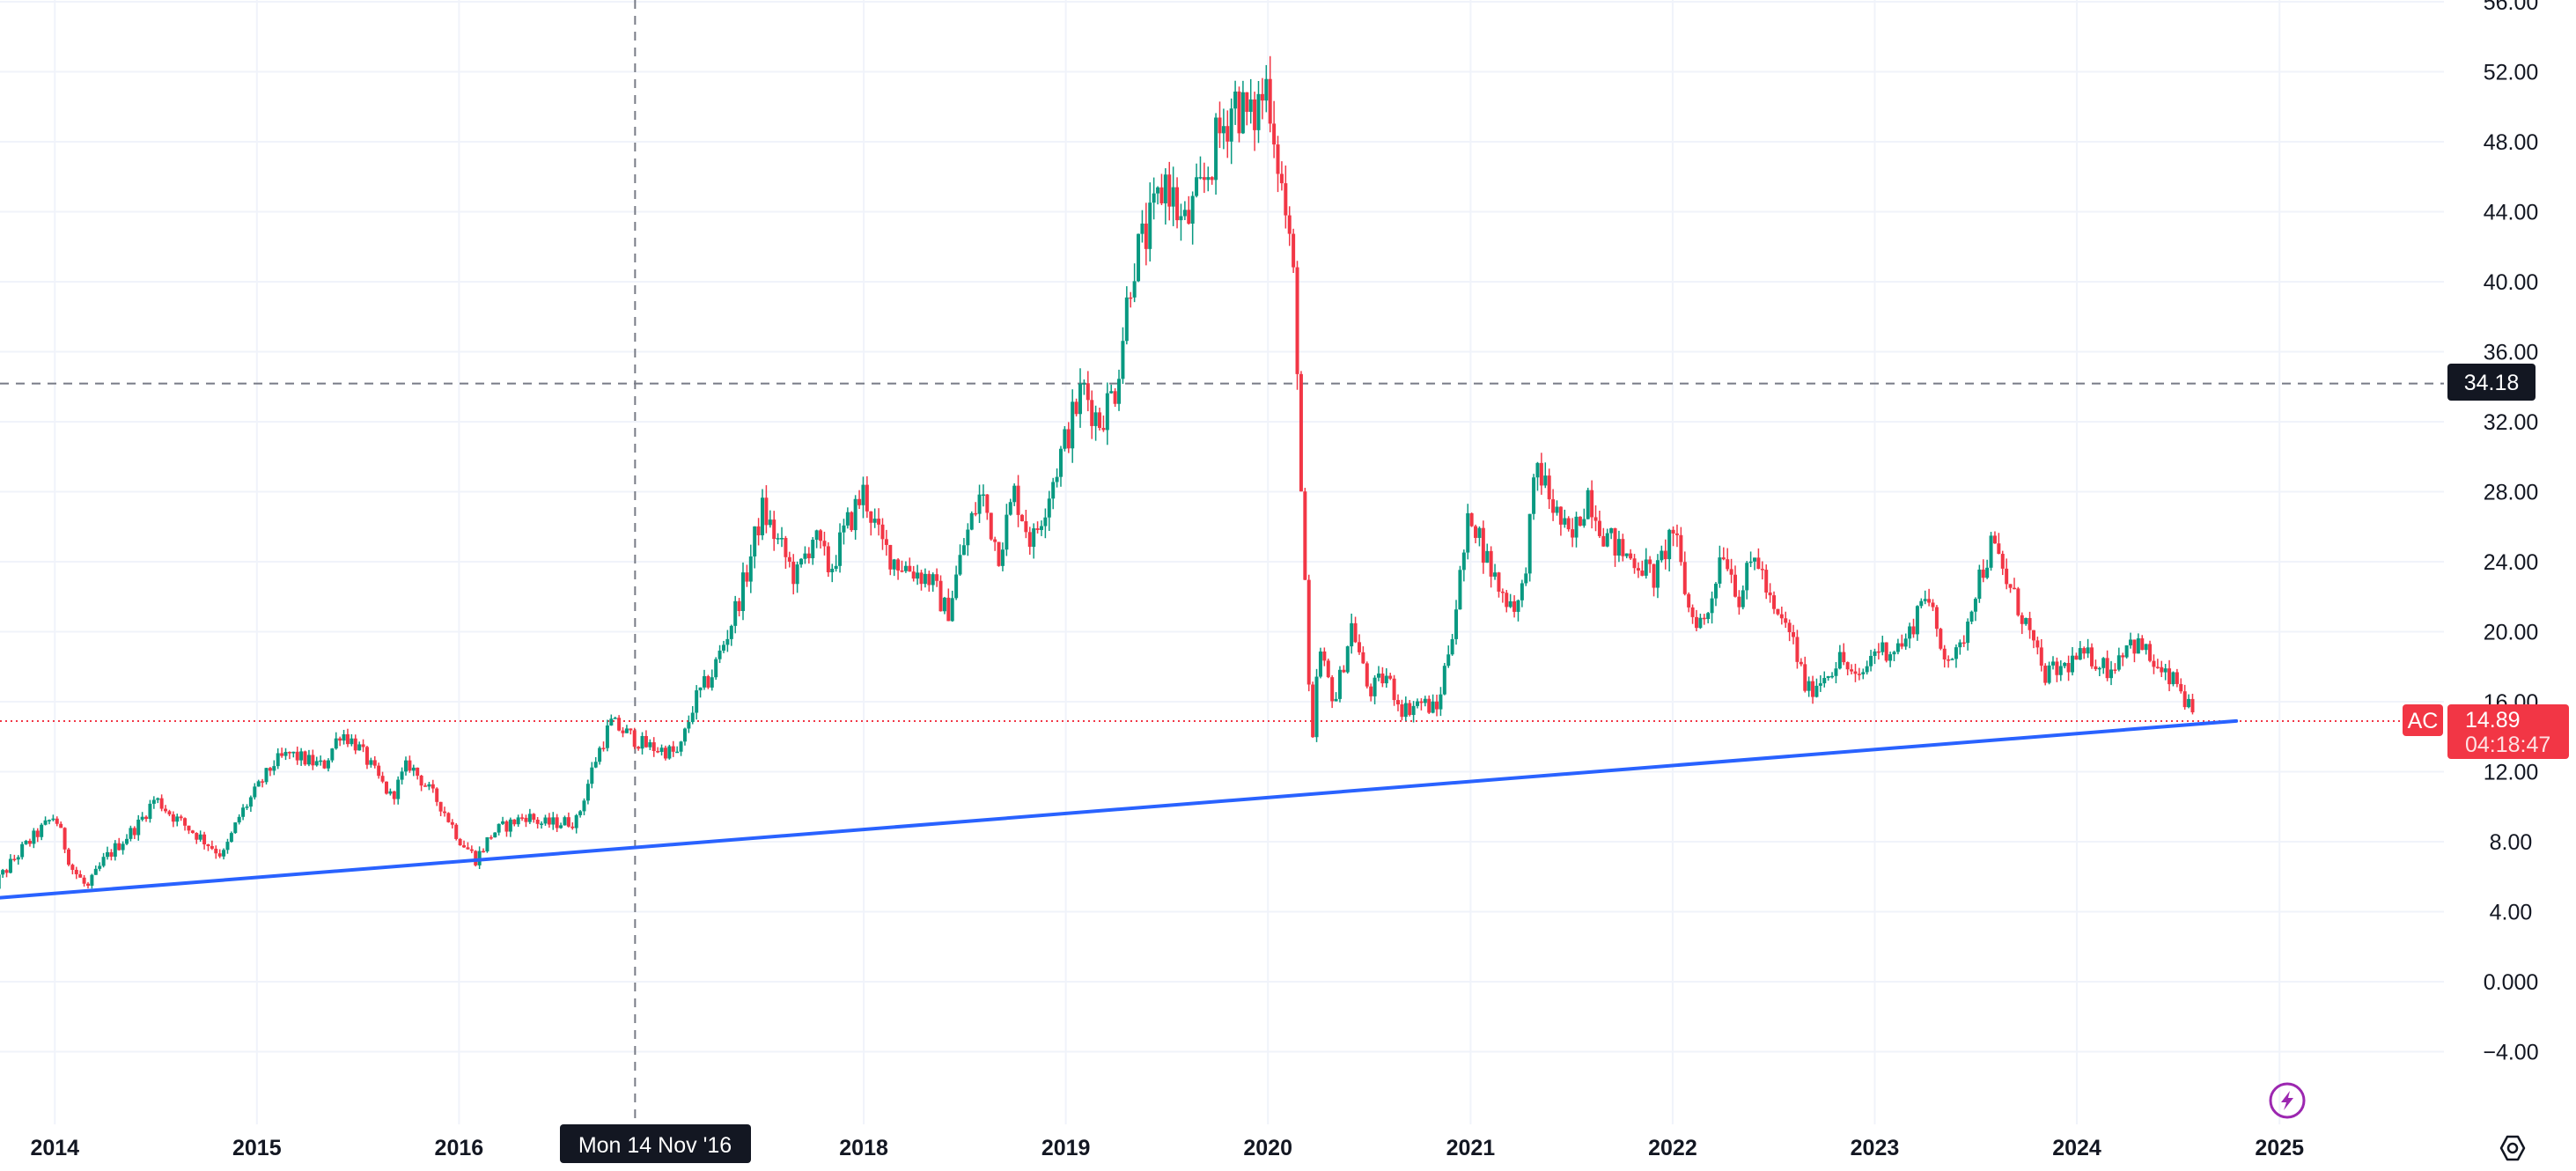 This screenshot has height=1171, width=2576. I want to click on trendline, so click(1119, 809).